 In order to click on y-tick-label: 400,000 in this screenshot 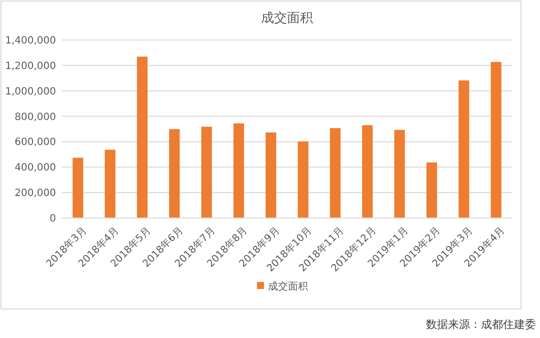, I will do `click(35, 168)`.